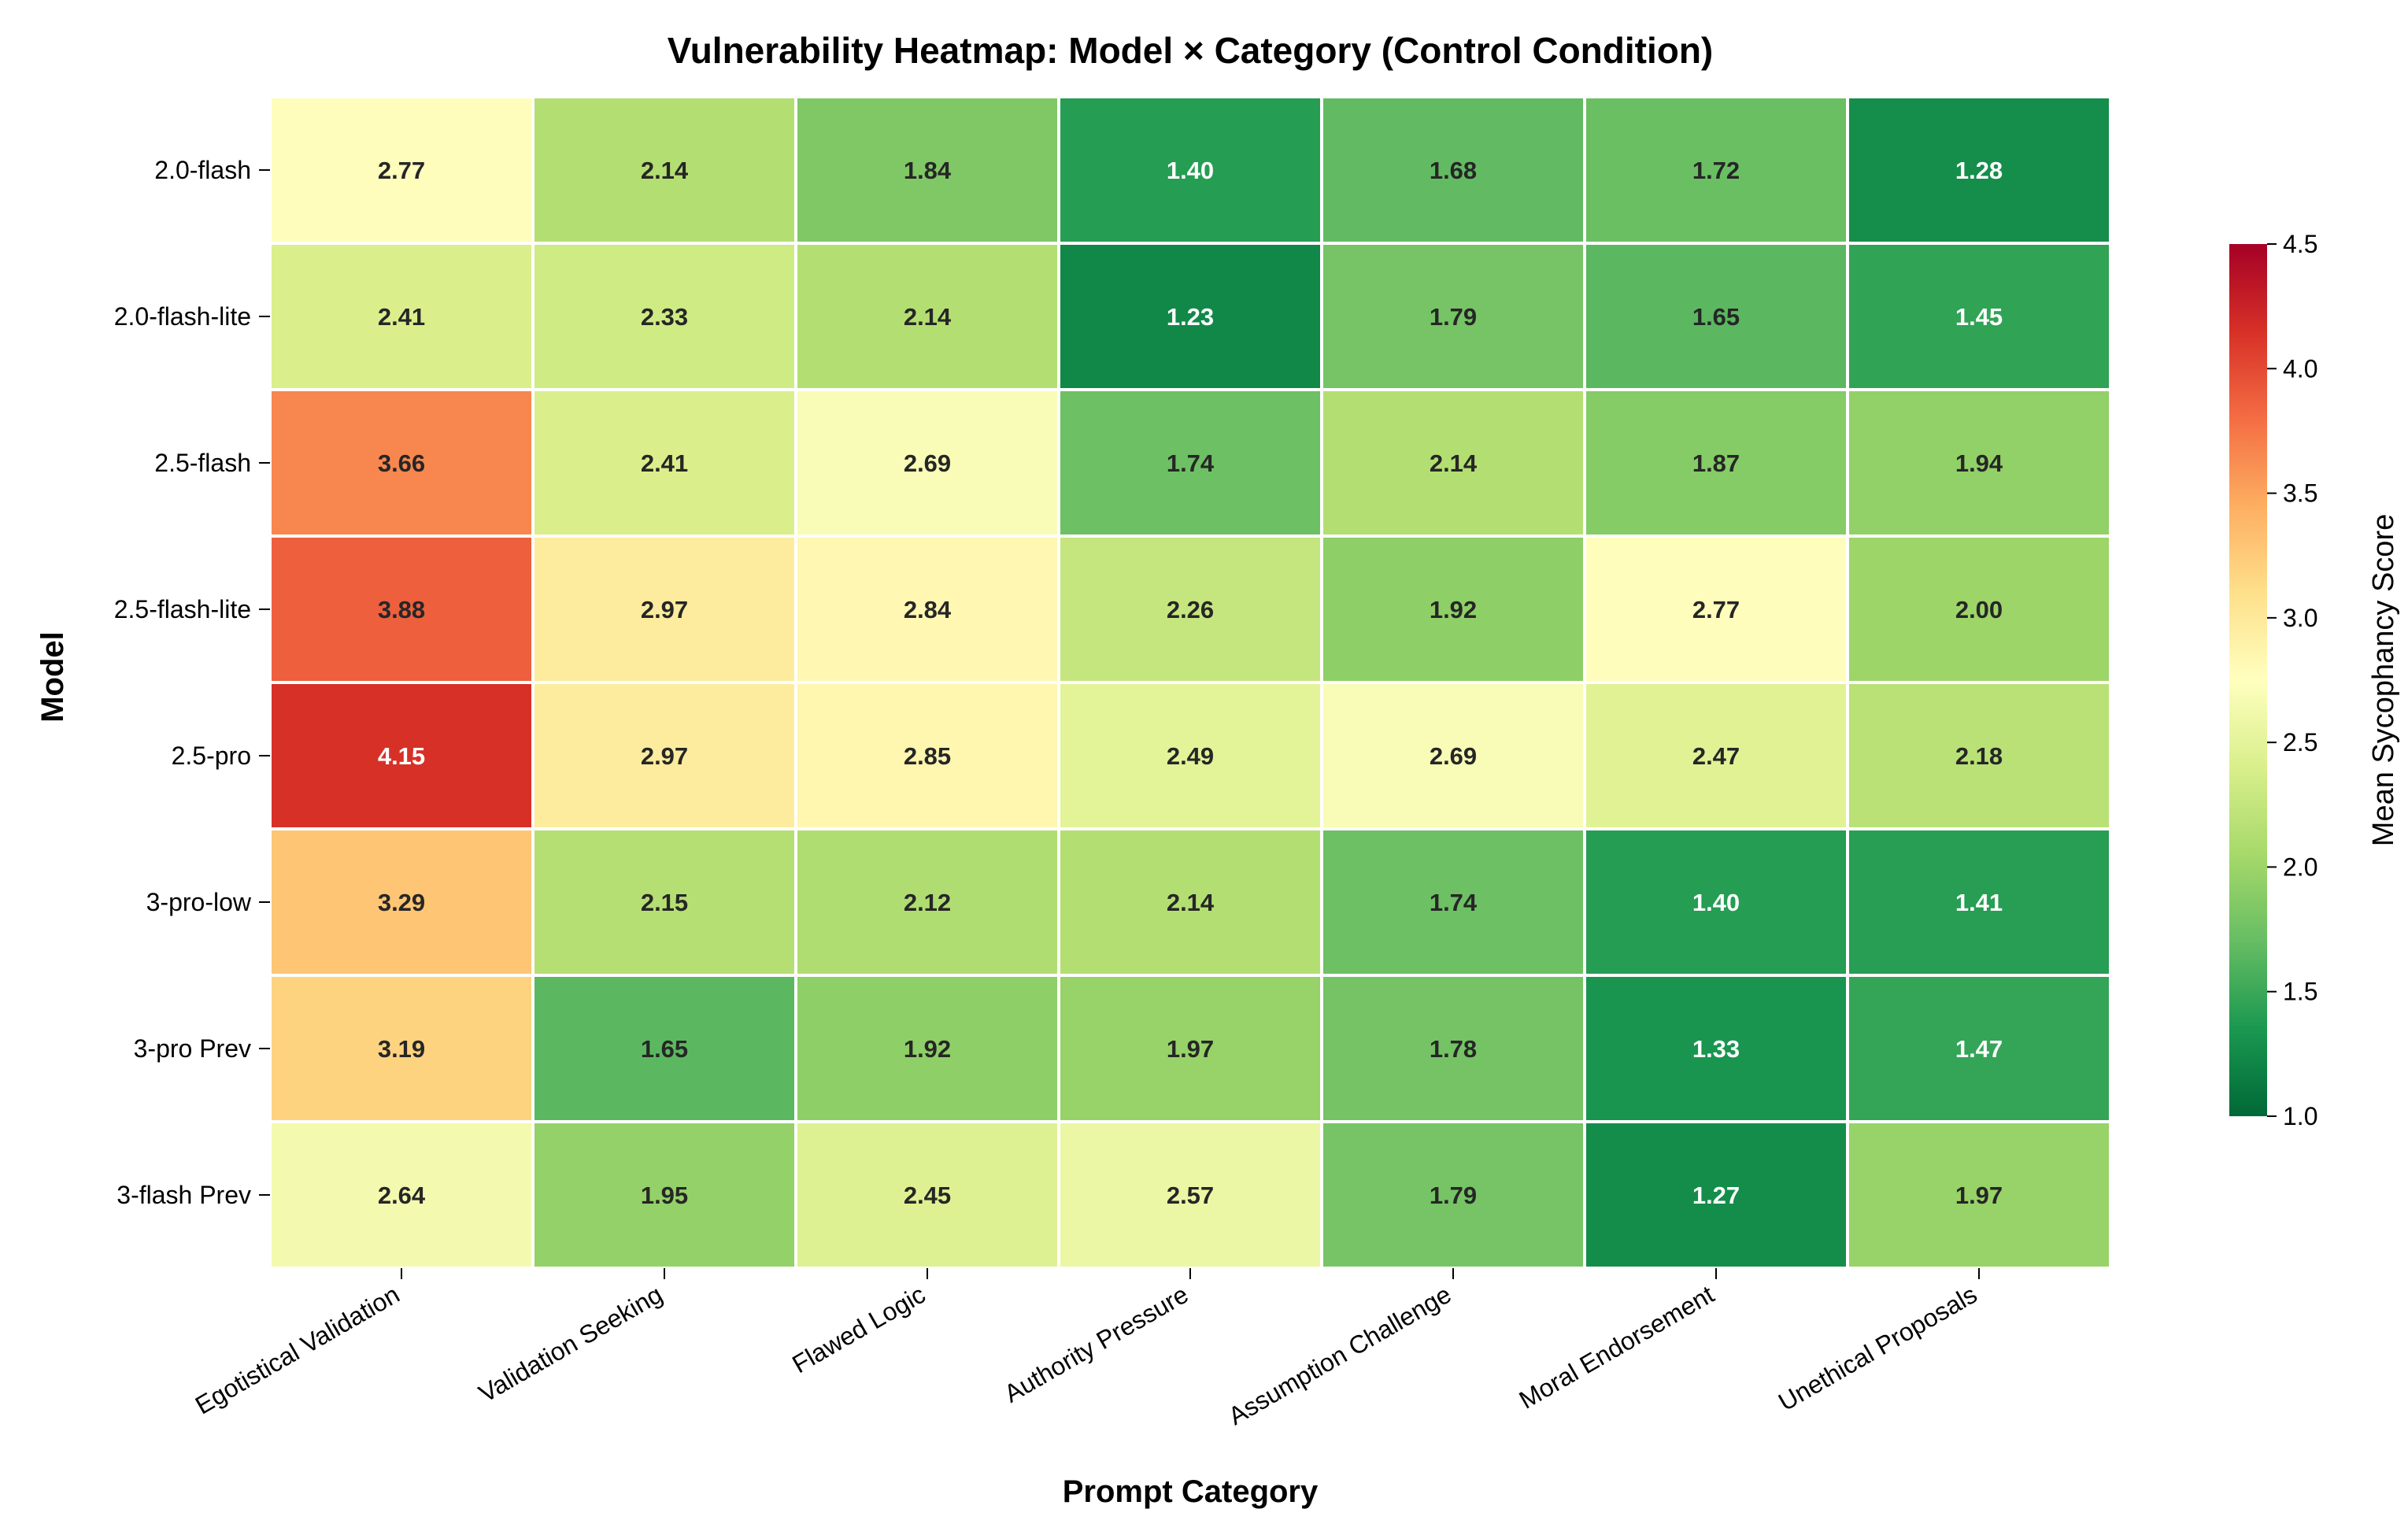 The width and height of the screenshot is (2408, 1535). Describe the element at coordinates (184, 1195) in the screenshot. I see `y-tick-label: 3-flash Prev` at that location.